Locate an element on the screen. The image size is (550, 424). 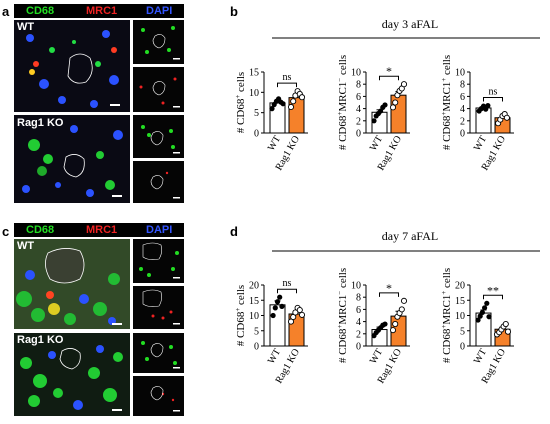
micrograph-wt-mrc1-day3 is located at coordinates (158, 89).